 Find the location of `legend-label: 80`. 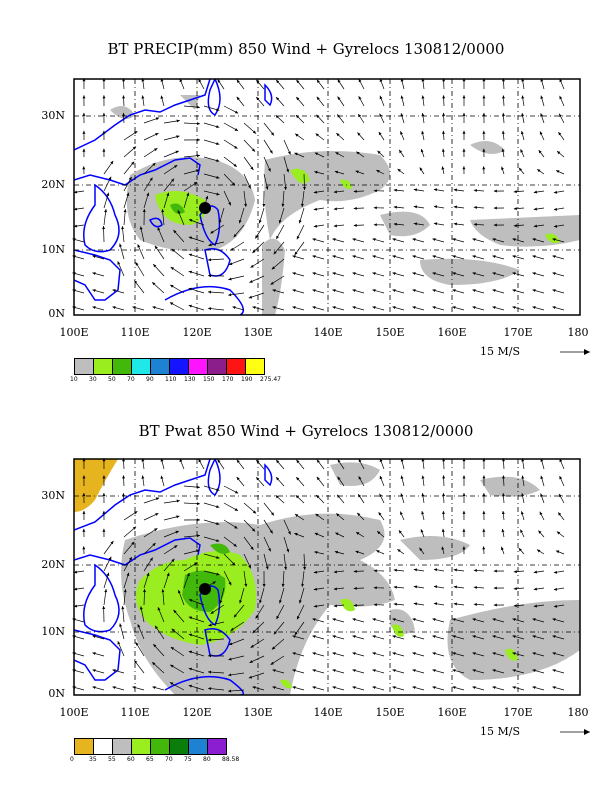

legend-label: 80 is located at coordinates (207, 759).